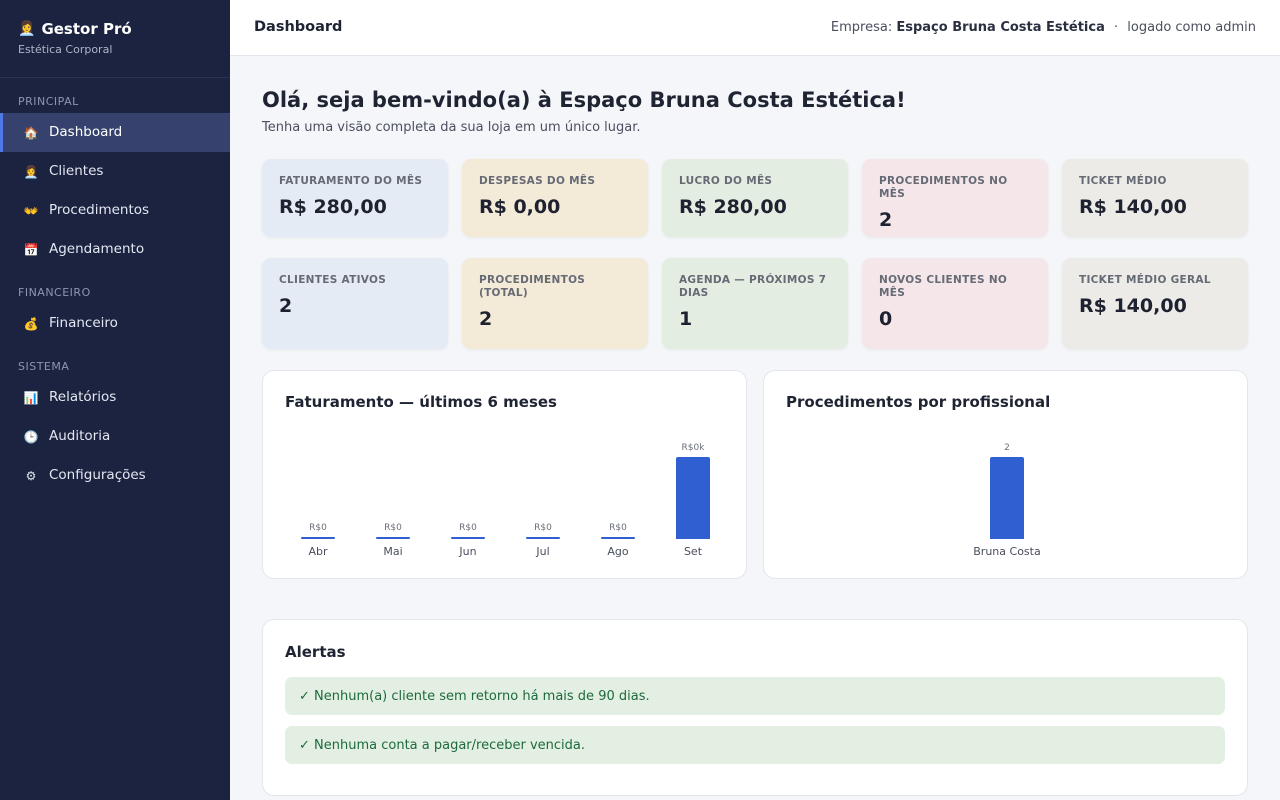 This screenshot has width=1280, height=800. I want to click on revenue-bar-chart: R$0 Abr R$0 Mai R$0 Jun R$0 Jul R$0 Ago R$0k Set, so click(505, 475).